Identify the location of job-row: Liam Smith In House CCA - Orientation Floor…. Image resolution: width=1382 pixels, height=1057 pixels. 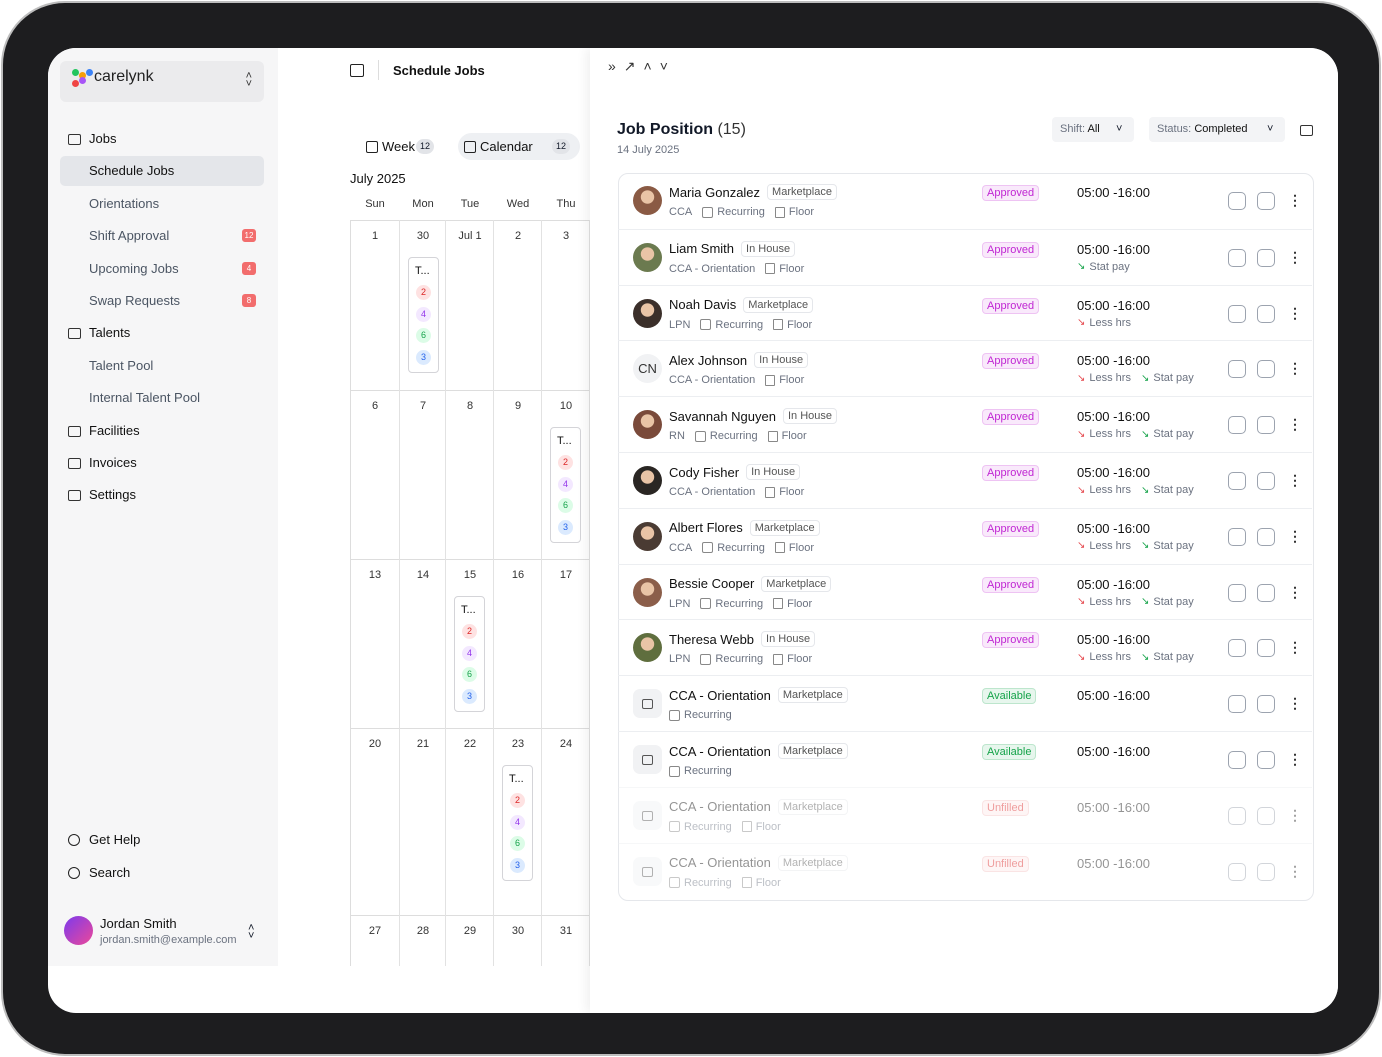
(965, 257).